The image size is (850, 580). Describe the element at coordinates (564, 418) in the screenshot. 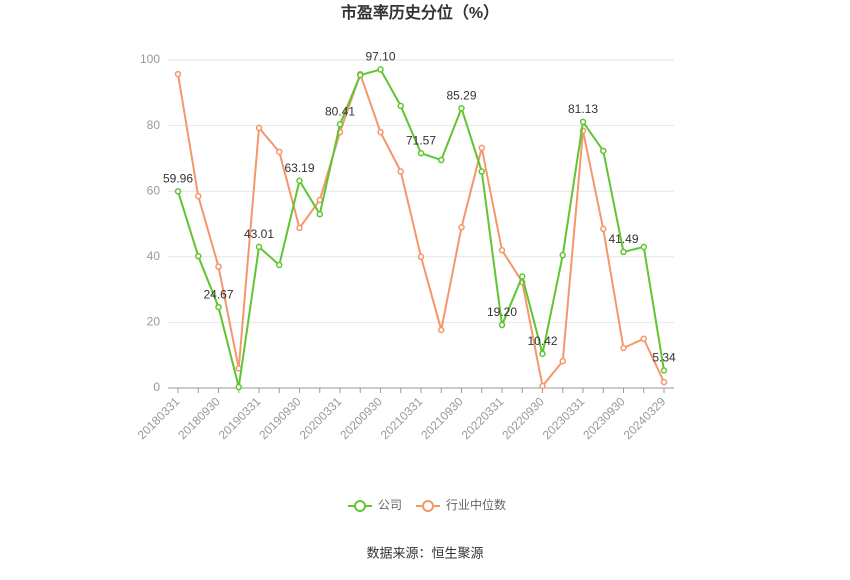

I see `x-tick-label: 20230331` at that location.